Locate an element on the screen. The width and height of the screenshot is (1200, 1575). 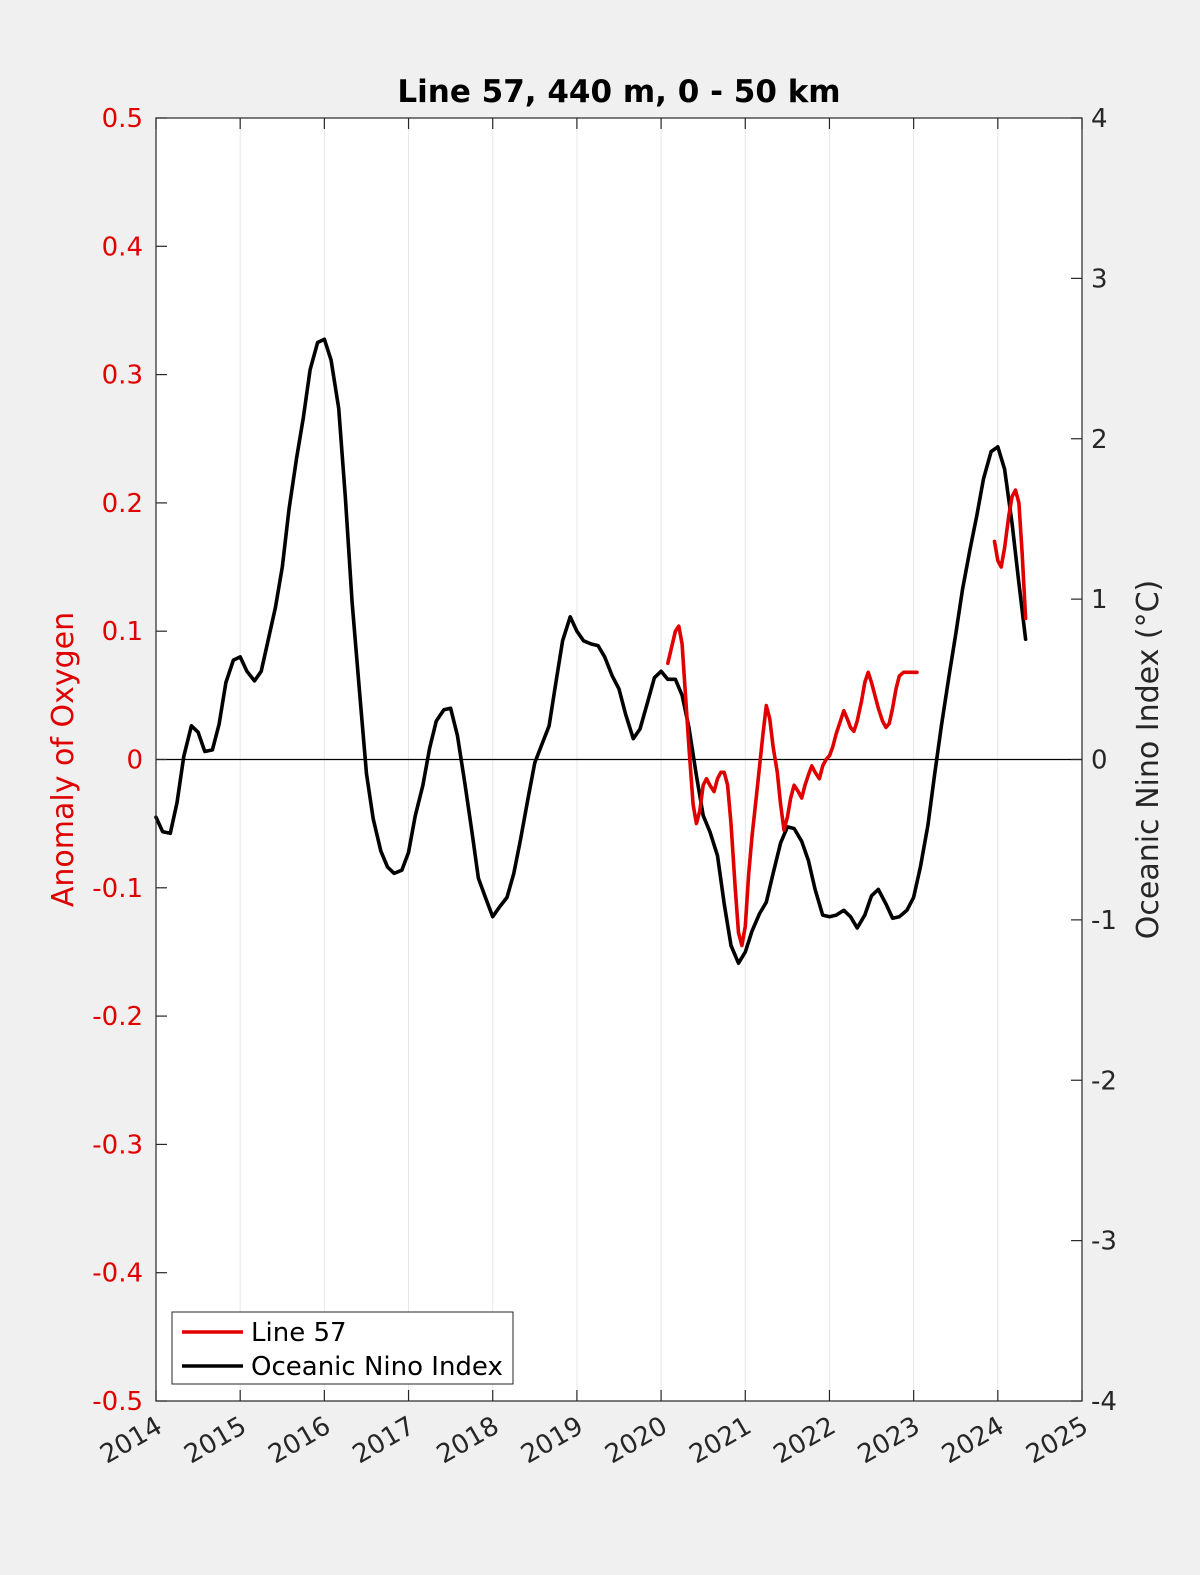
y-axis-right-label: Oceanic Nino Index (°C) is located at coordinates (1148, 760).